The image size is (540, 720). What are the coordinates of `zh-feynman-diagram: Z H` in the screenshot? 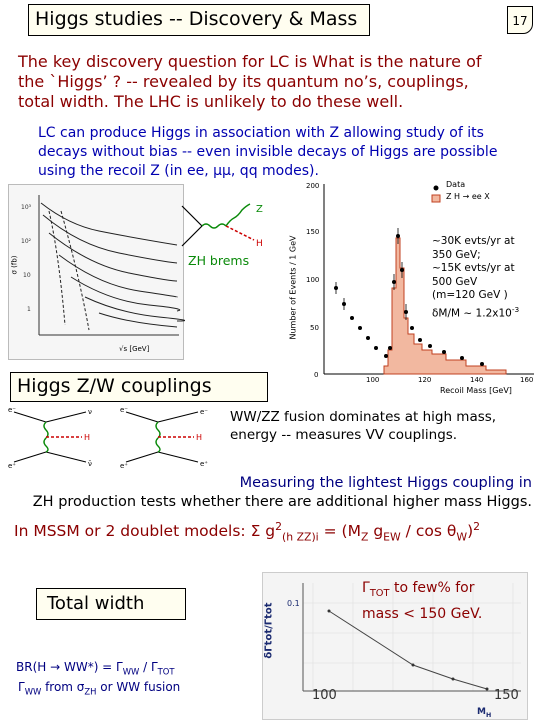 It's located at (224, 225).